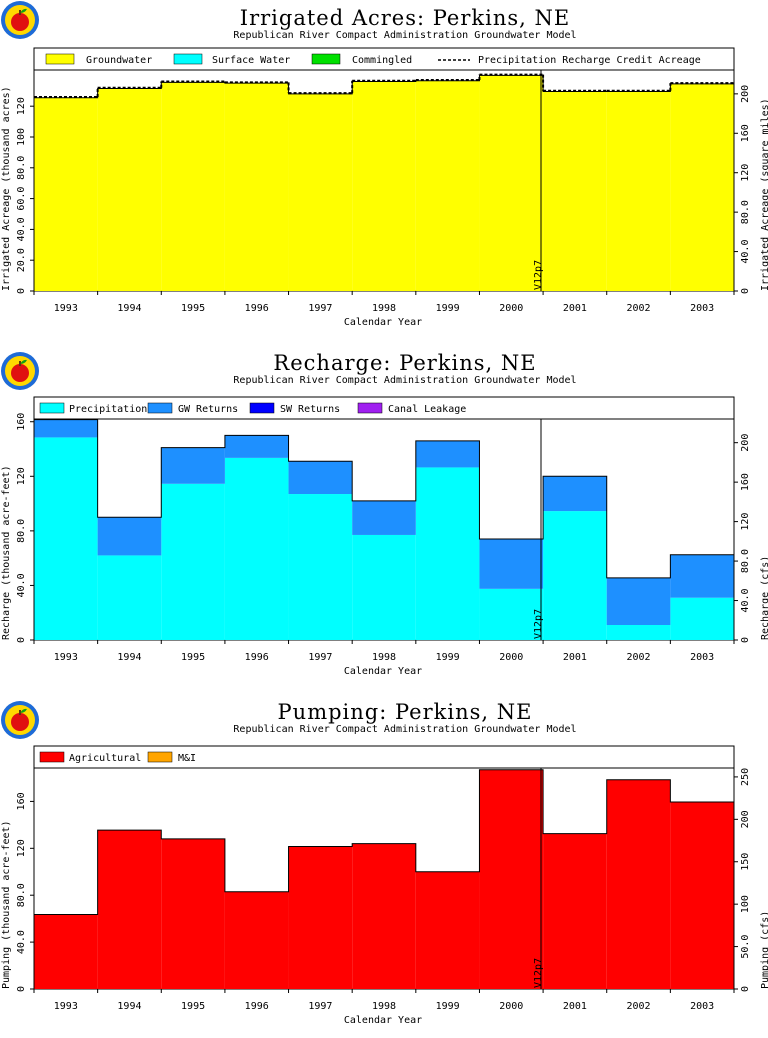  I want to click on chart-title: Pumping: Perkins, NE, so click(405, 712).